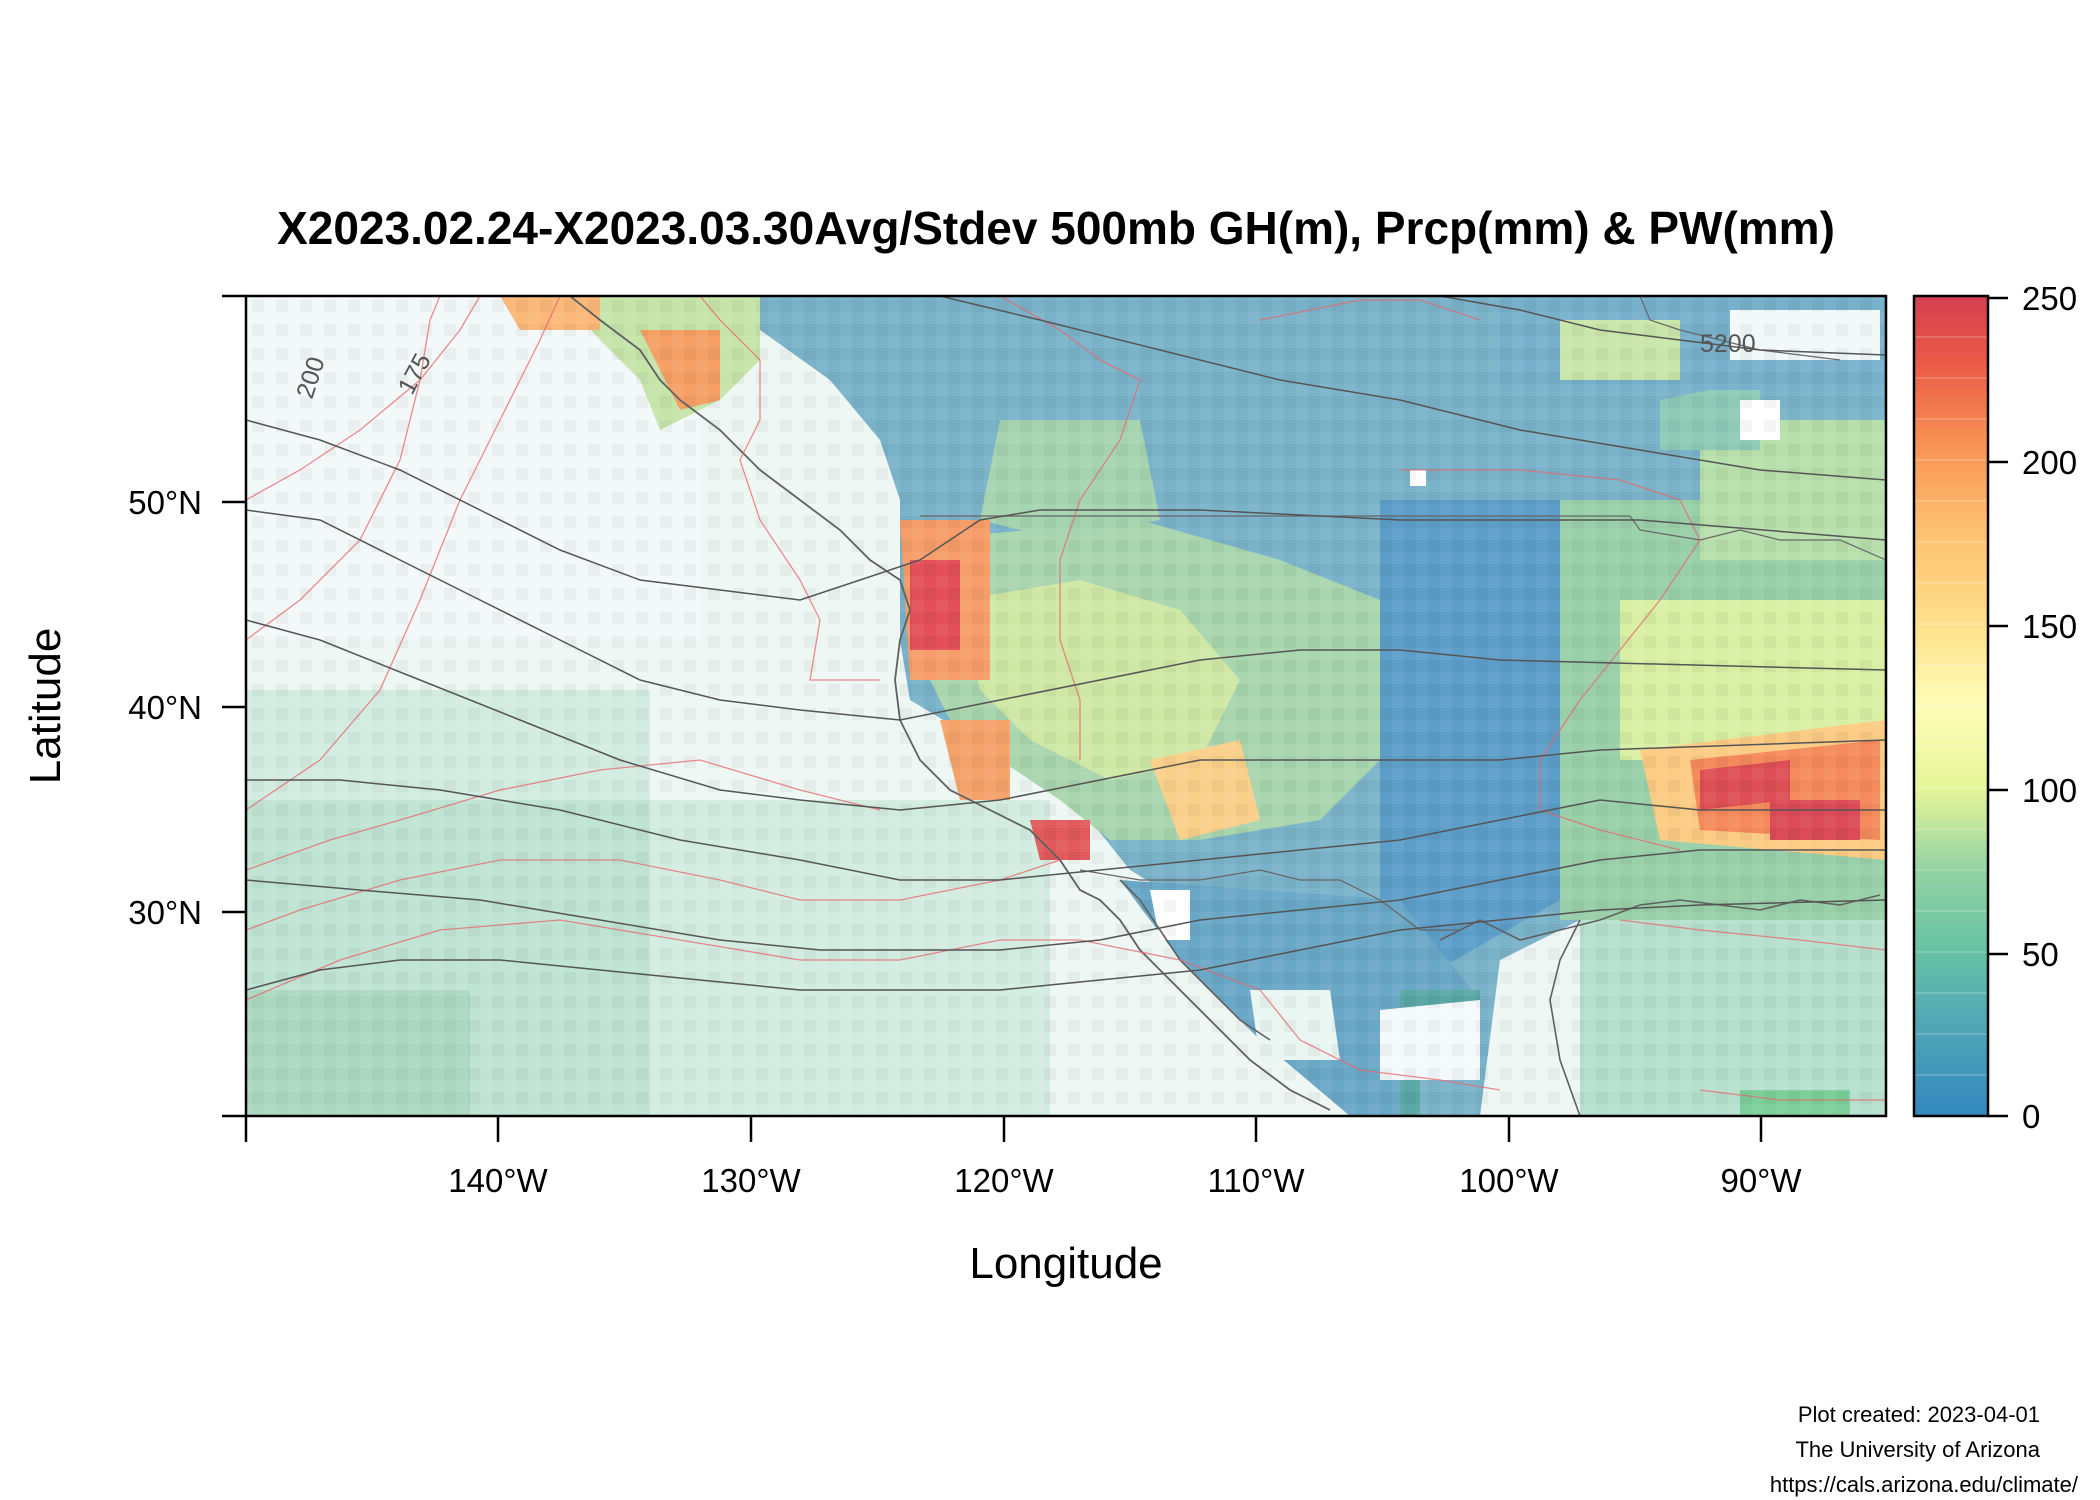 The height and width of the screenshot is (1500, 2100). What do you see at coordinates (2049, 626) in the screenshot?
I see `colorbar-tick-label: 150` at bounding box center [2049, 626].